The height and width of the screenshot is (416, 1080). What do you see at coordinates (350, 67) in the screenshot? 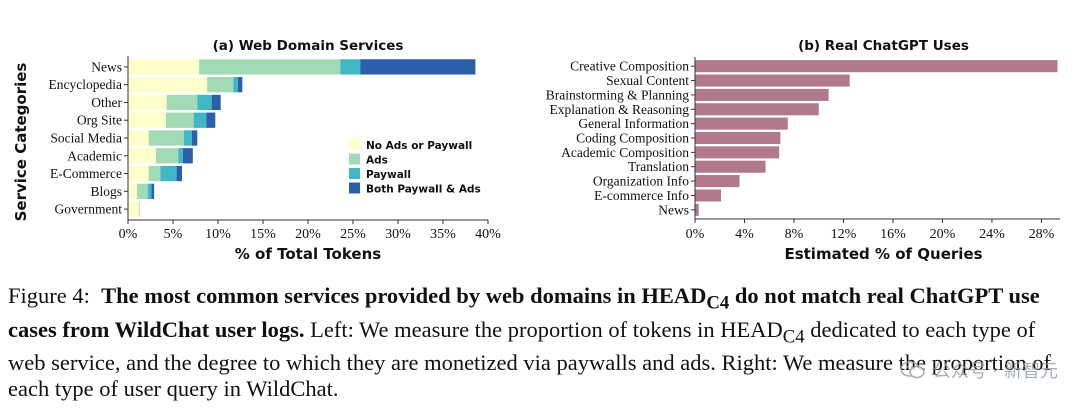
I see `left-bar-news-seg2` at bounding box center [350, 67].